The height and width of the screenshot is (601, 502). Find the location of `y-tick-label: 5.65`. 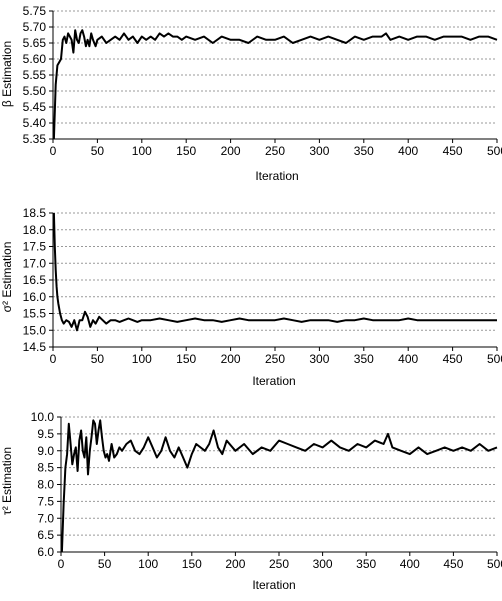

y-tick-label: 5.65 is located at coordinates (35, 43).